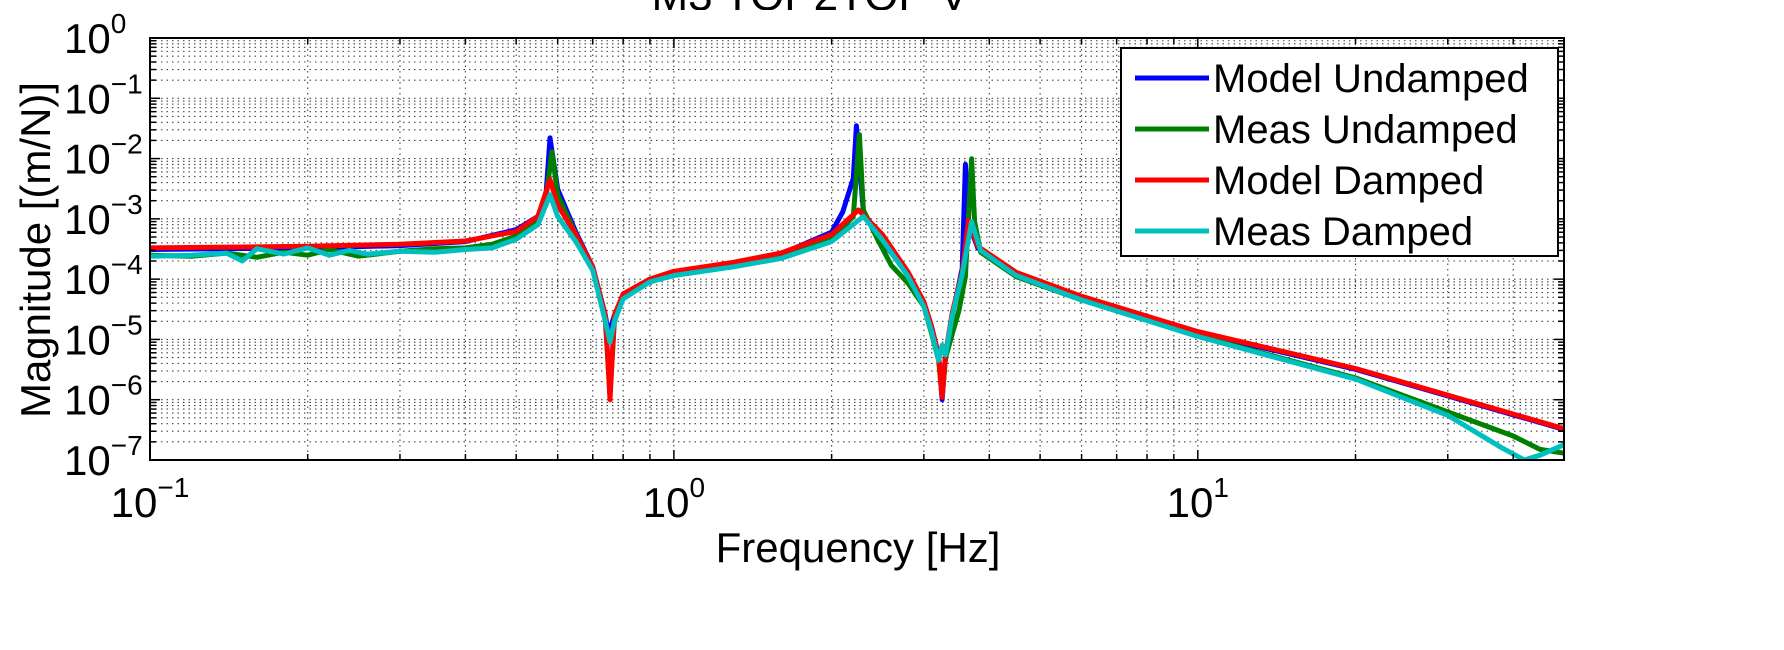 The width and height of the screenshot is (1784, 650). What do you see at coordinates (103, 246) in the screenshot?
I see `y-tick-labels: 10⁰ 10⁻¹ 10⁻² 10⁻³ 10⁻⁴ 10⁻⁵ 10⁻⁶ 10⁻⁷` at bounding box center [103, 246].